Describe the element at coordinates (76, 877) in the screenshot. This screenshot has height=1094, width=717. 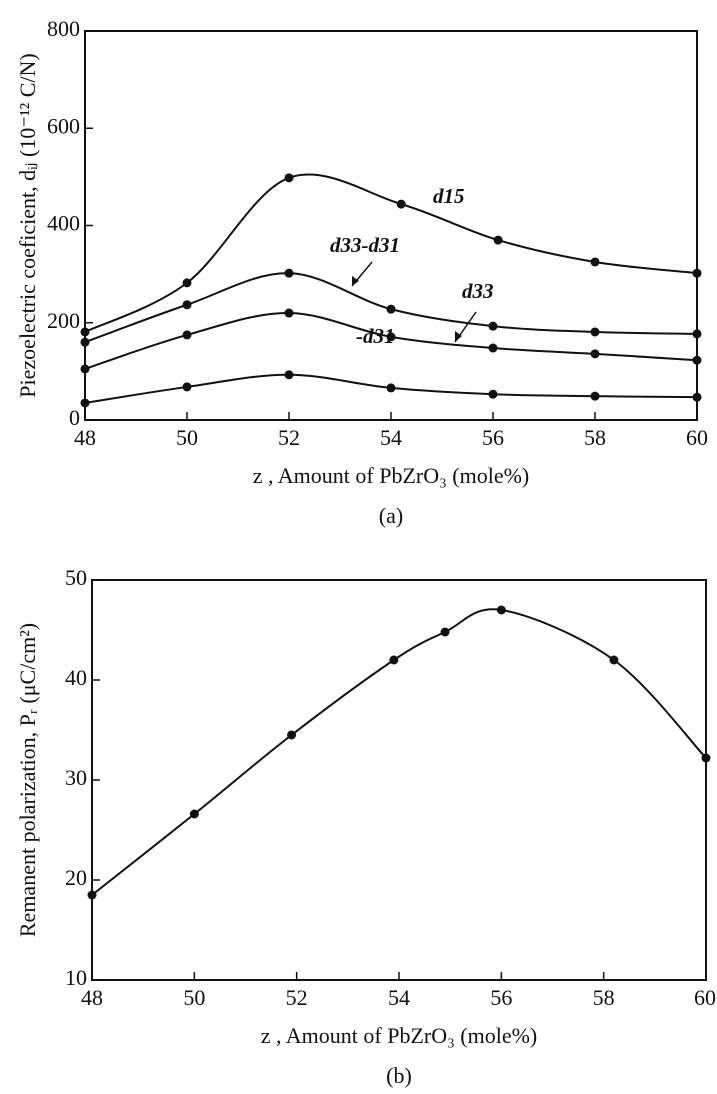
I see `y-tick-label: 20` at that location.